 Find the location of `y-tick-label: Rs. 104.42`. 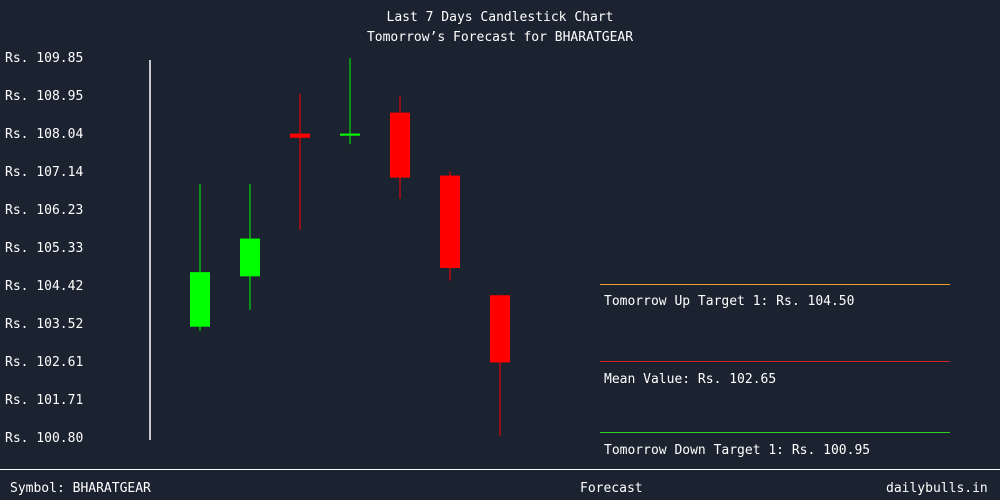

y-tick-label: Rs. 104.42 is located at coordinates (44, 286).